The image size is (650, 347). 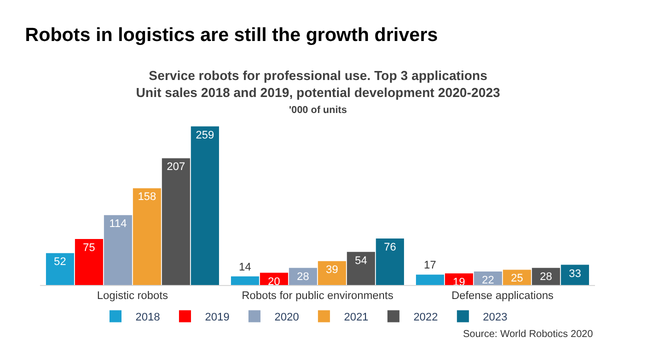 I want to click on legend-label: 2019, so click(x=217, y=317).